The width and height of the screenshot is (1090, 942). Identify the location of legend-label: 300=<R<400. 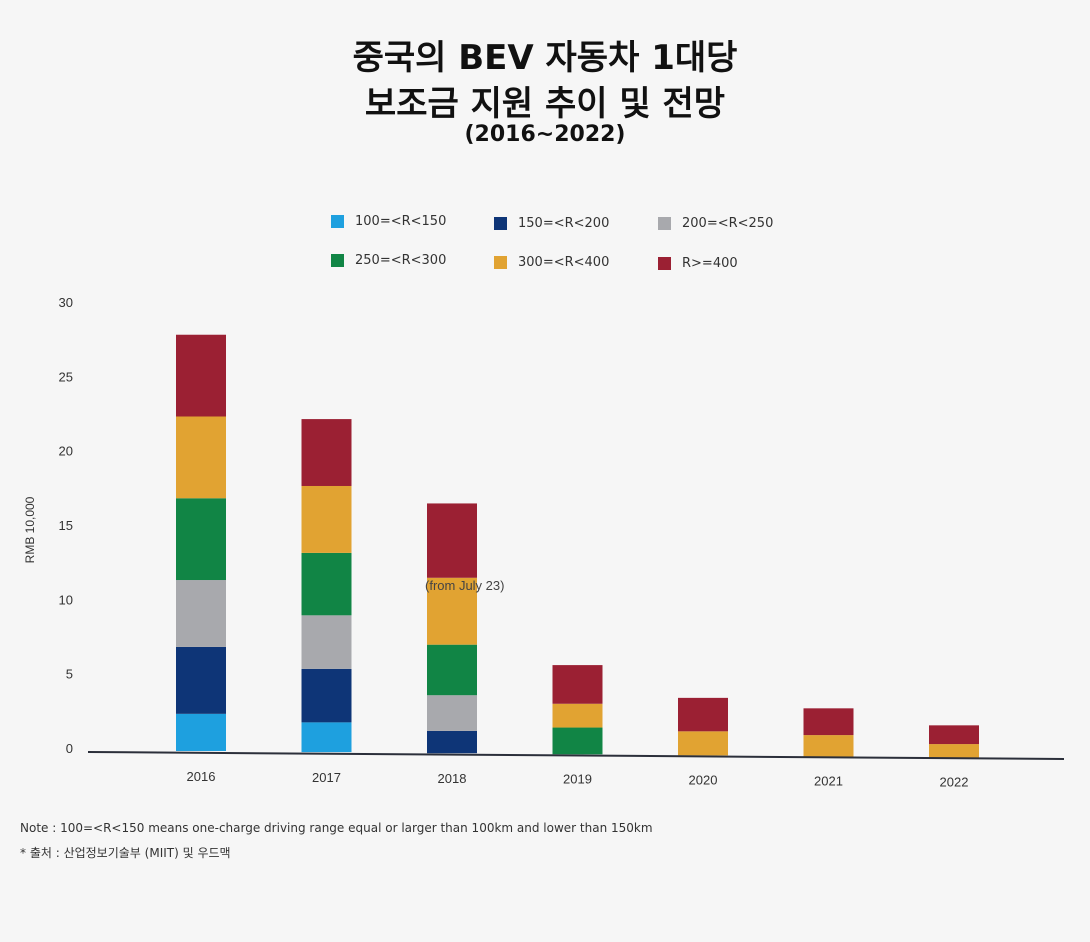
(564, 262).